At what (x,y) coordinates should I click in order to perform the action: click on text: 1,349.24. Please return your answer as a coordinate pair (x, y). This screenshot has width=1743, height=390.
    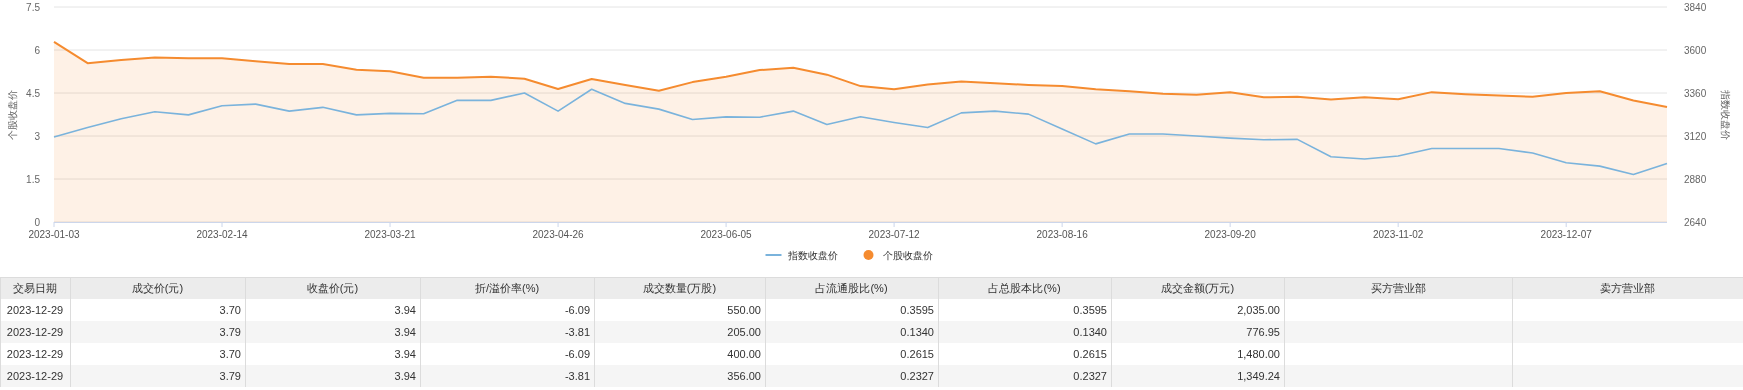
    Looking at the image, I should click on (1258, 376).